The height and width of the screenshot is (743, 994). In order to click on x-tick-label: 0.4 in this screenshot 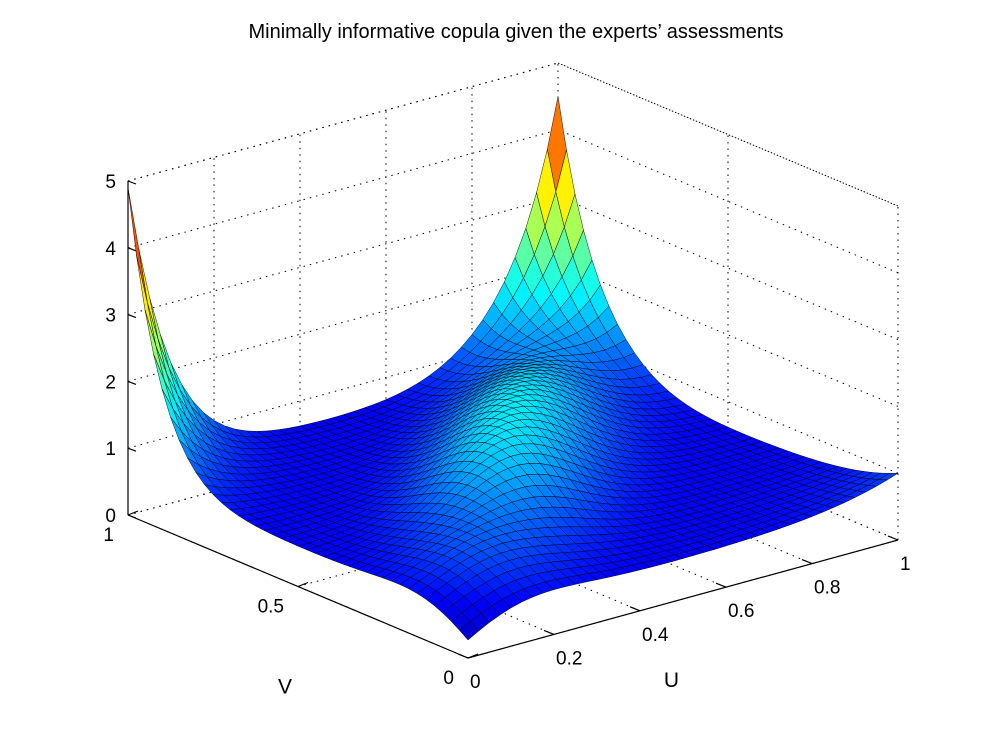, I will do `click(655, 635)`.